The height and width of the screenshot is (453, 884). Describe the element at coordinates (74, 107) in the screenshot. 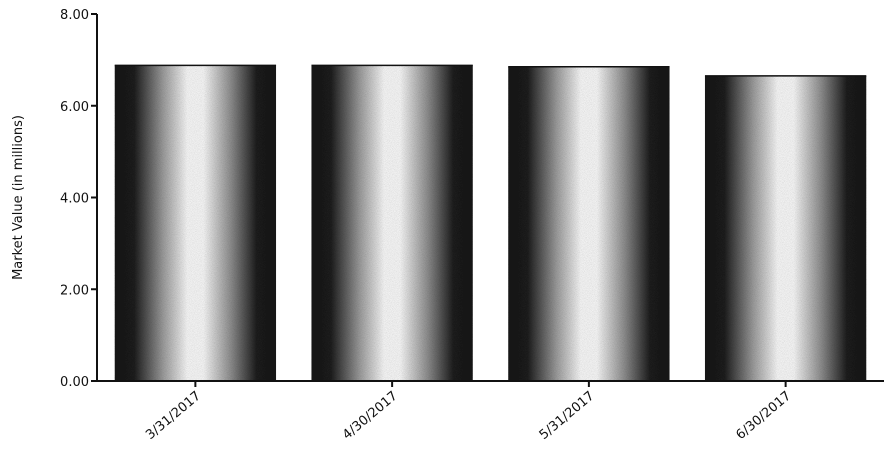

I see `y-tick-label: 6.00` at that location.